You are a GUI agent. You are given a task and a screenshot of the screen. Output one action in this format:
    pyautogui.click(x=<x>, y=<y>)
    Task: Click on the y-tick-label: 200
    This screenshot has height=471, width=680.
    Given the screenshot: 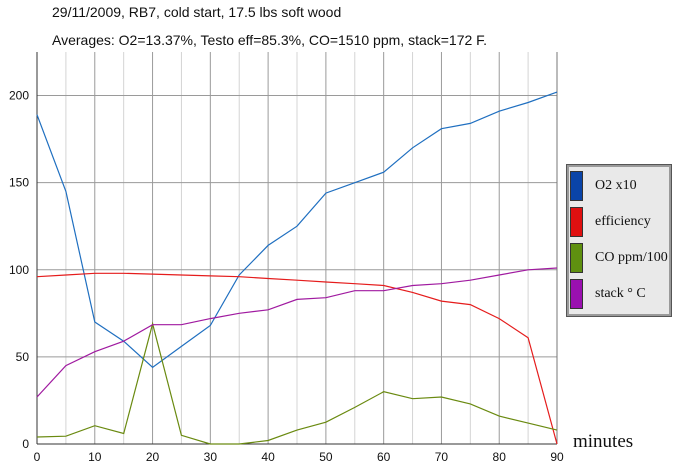 What is the action you would take?
    pyautogui.click(x=19, y=96)
    